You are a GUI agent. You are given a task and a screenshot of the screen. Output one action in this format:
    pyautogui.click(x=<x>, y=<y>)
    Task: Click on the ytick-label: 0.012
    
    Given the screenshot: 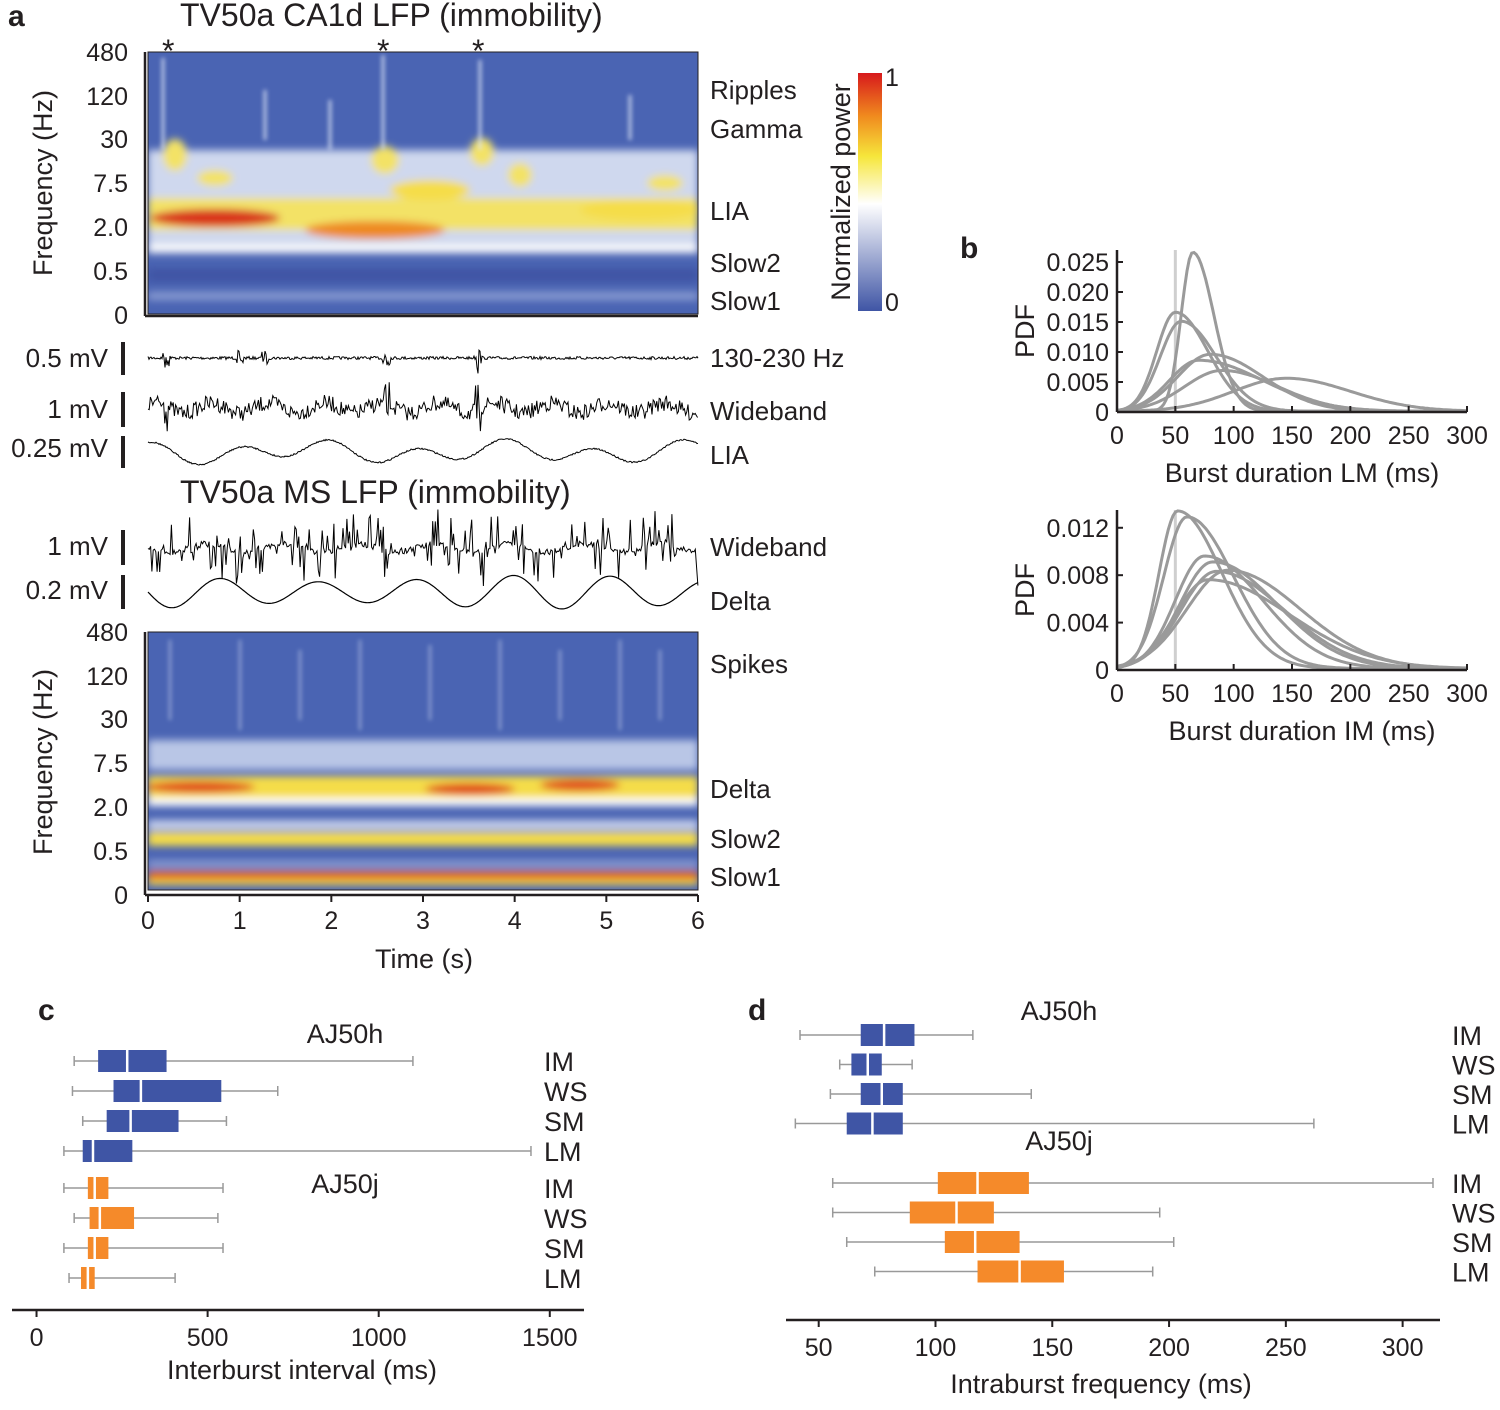 What is the action you would take?
    pyautogui.click(x=1077, y=529)
    